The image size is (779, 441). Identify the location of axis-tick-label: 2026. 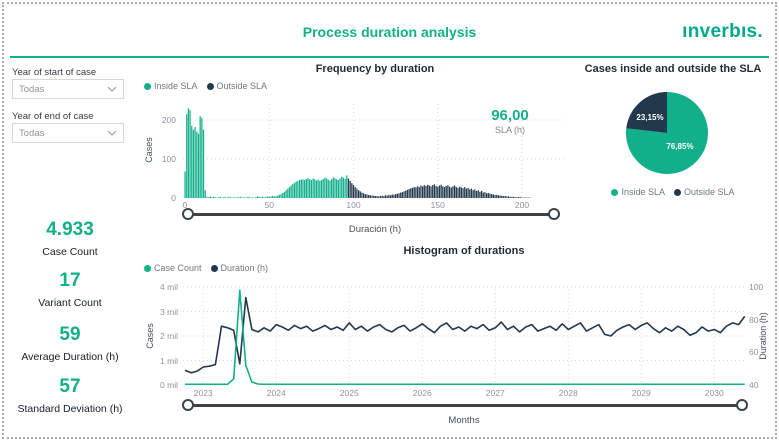
(422, 393).